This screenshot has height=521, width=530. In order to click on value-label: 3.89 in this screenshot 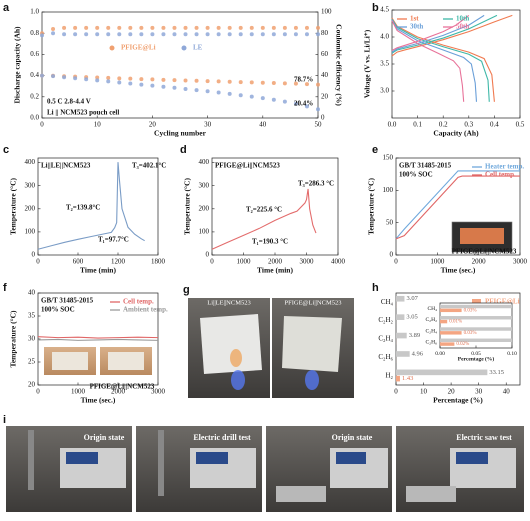, I will do `click(414, 335)`.